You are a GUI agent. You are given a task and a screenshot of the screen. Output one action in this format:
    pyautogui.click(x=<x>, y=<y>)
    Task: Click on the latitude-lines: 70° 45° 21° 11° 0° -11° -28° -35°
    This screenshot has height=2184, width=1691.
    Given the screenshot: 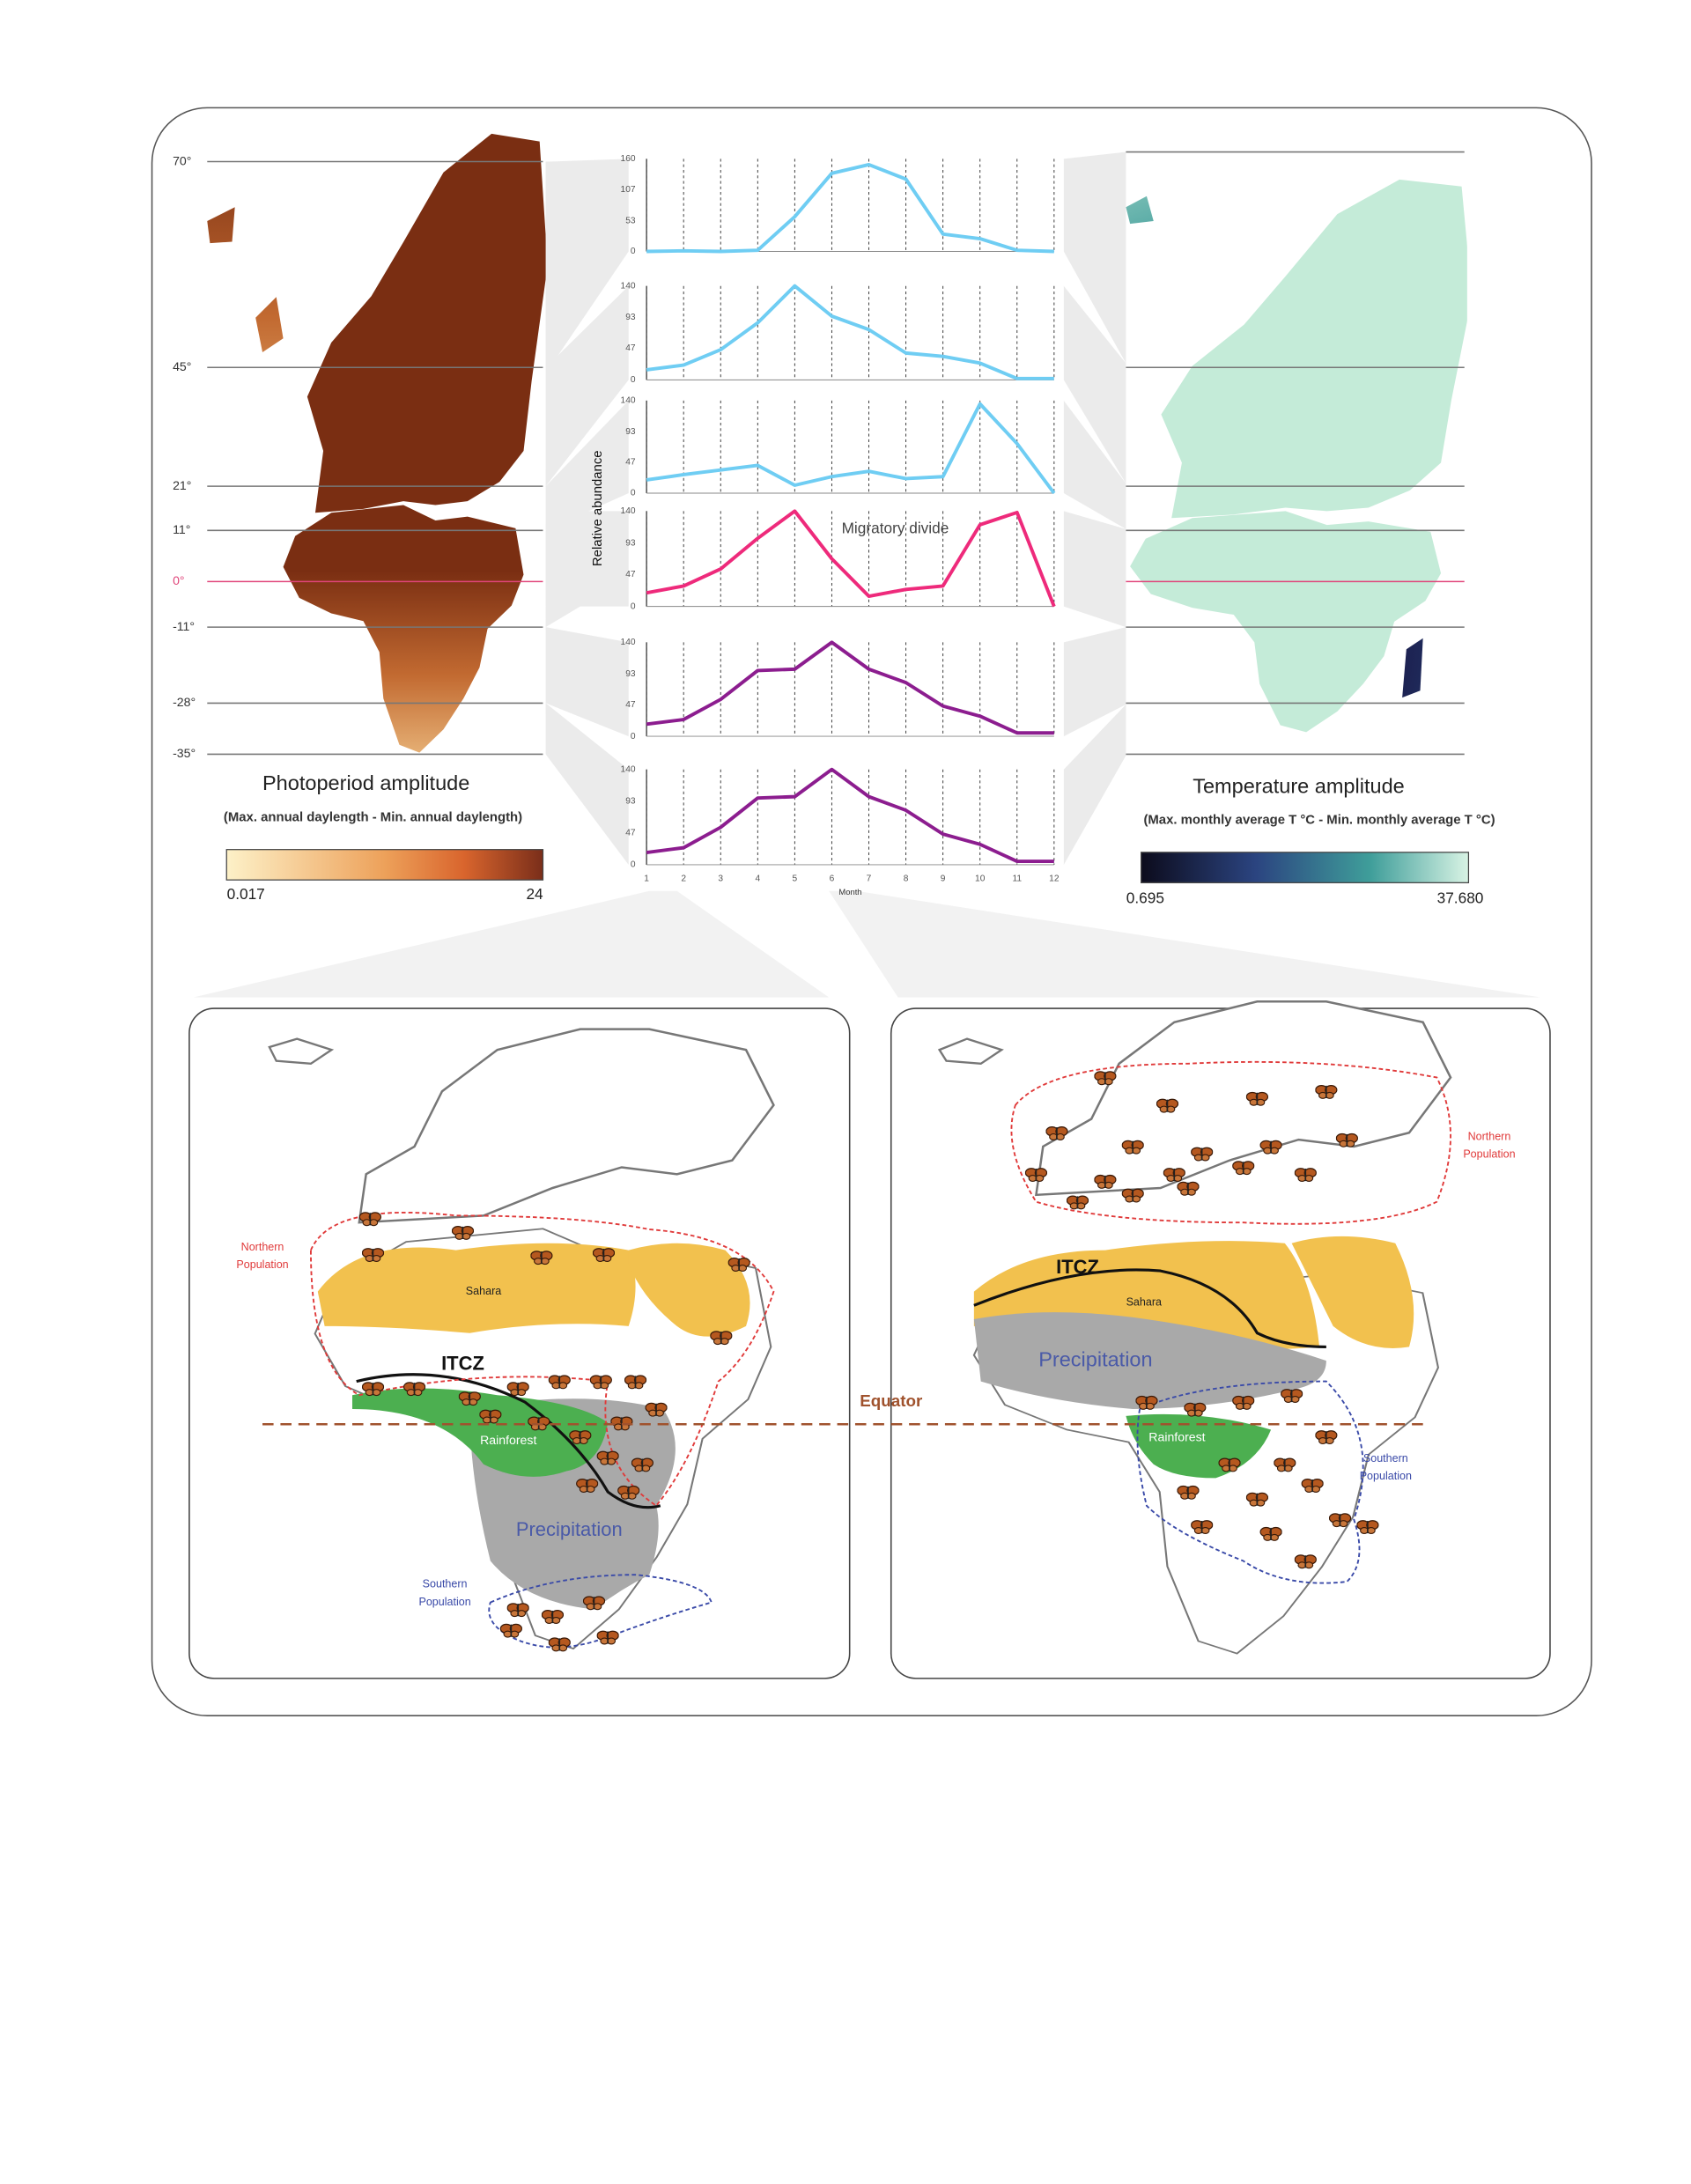 What is the action you would take?
    pyautogui.click(x=358, y=456)
    